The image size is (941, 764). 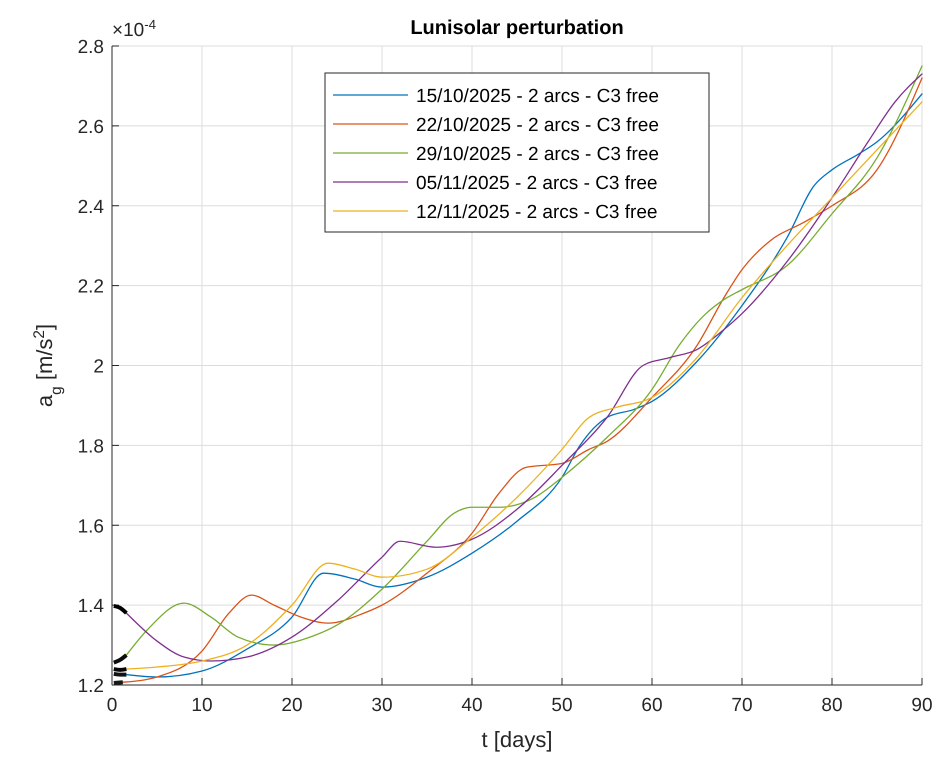 I want to click on y-tick-label: 2.8, so click(x=91, y=47).